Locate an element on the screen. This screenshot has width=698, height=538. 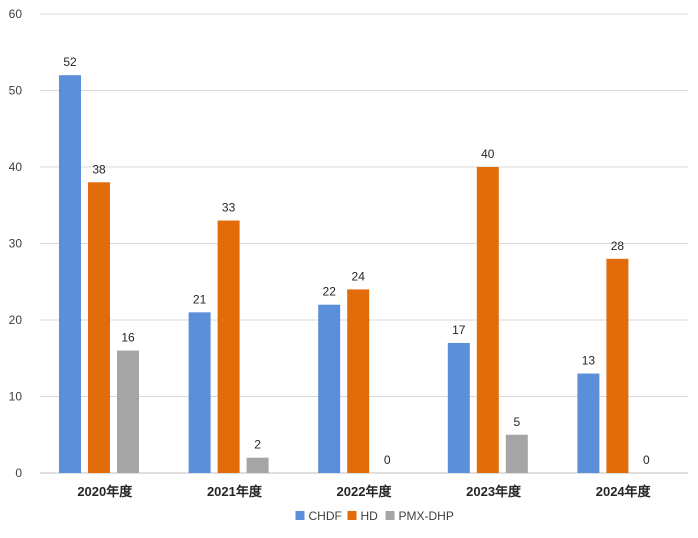
data-label: 28 is located at coordinates (618, 246).